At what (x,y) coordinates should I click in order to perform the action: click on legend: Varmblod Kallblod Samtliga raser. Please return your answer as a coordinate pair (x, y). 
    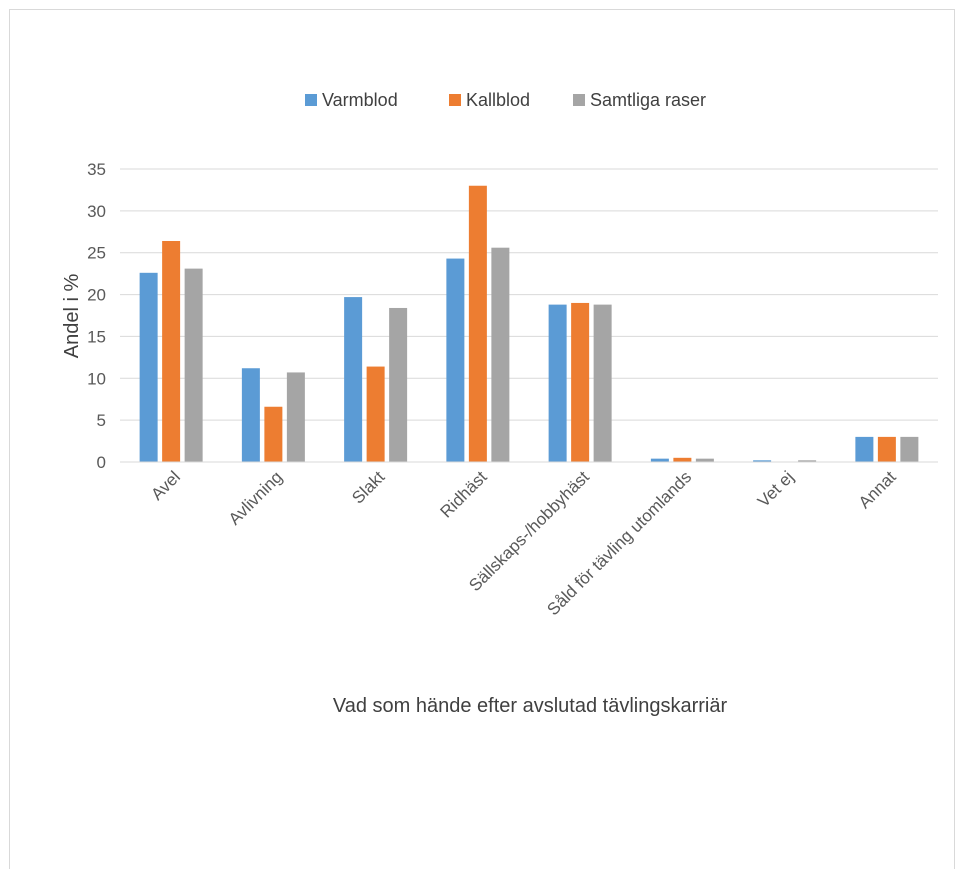
    Looking at the image, I should click on (505, 100).